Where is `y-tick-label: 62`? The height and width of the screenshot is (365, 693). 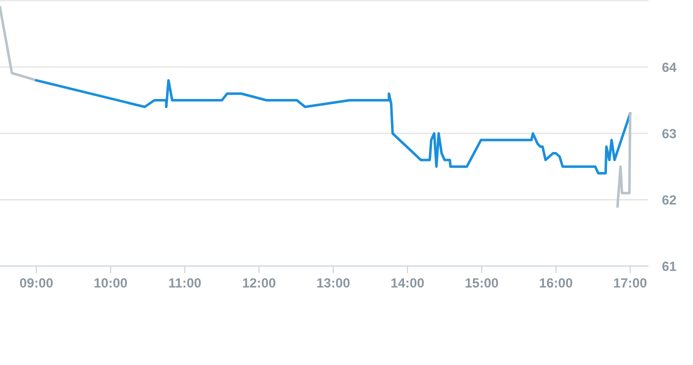 y-tick-label: 62 is located at coordinates (669, 200).